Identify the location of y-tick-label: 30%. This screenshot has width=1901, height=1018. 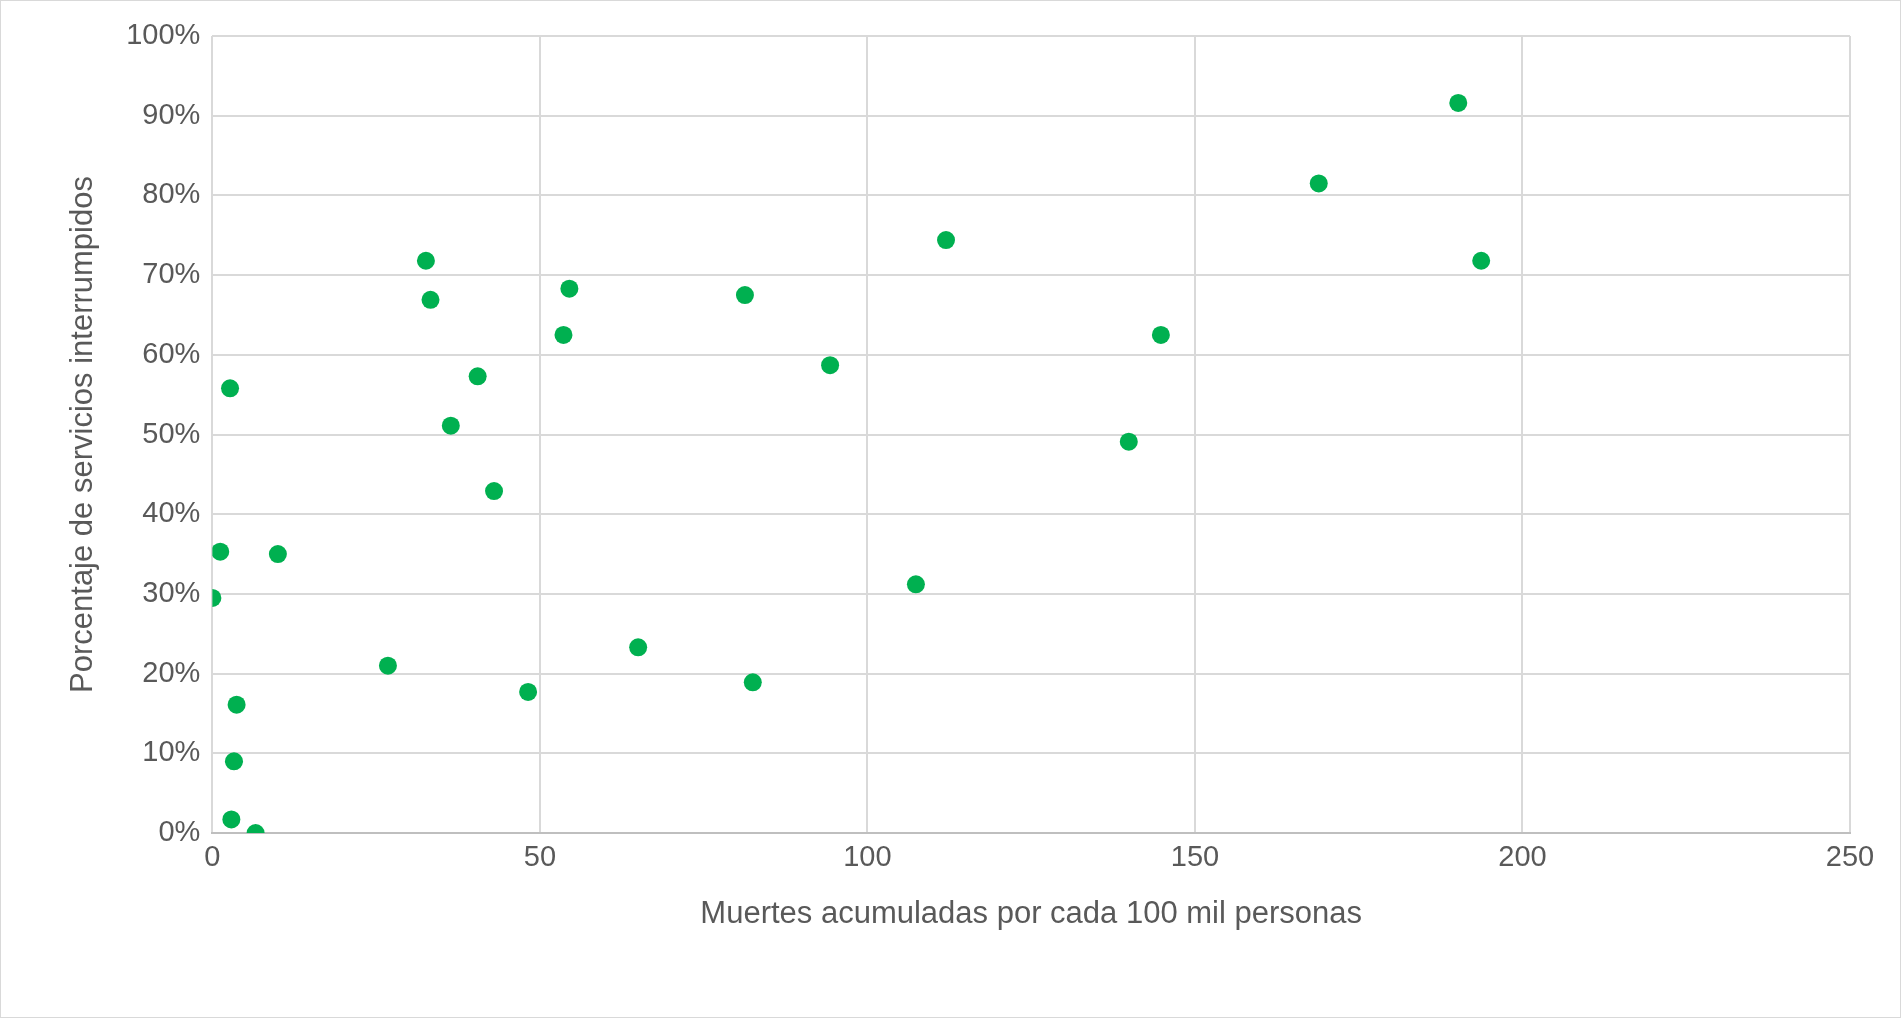
(171, 591).